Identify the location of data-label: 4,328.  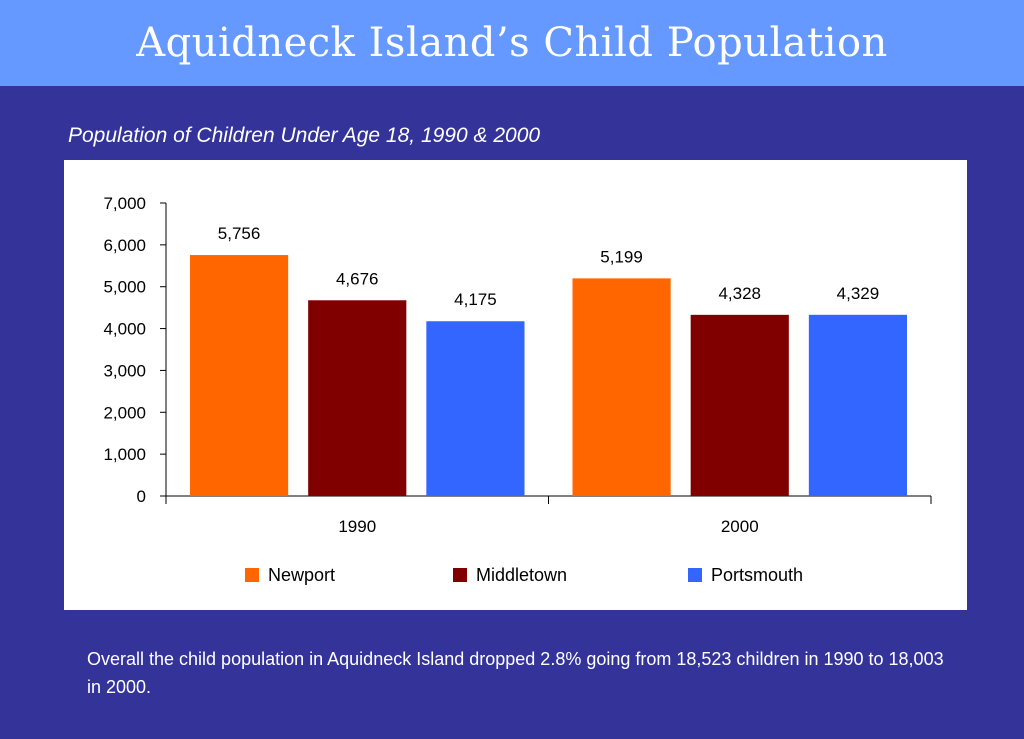
(739, 293).